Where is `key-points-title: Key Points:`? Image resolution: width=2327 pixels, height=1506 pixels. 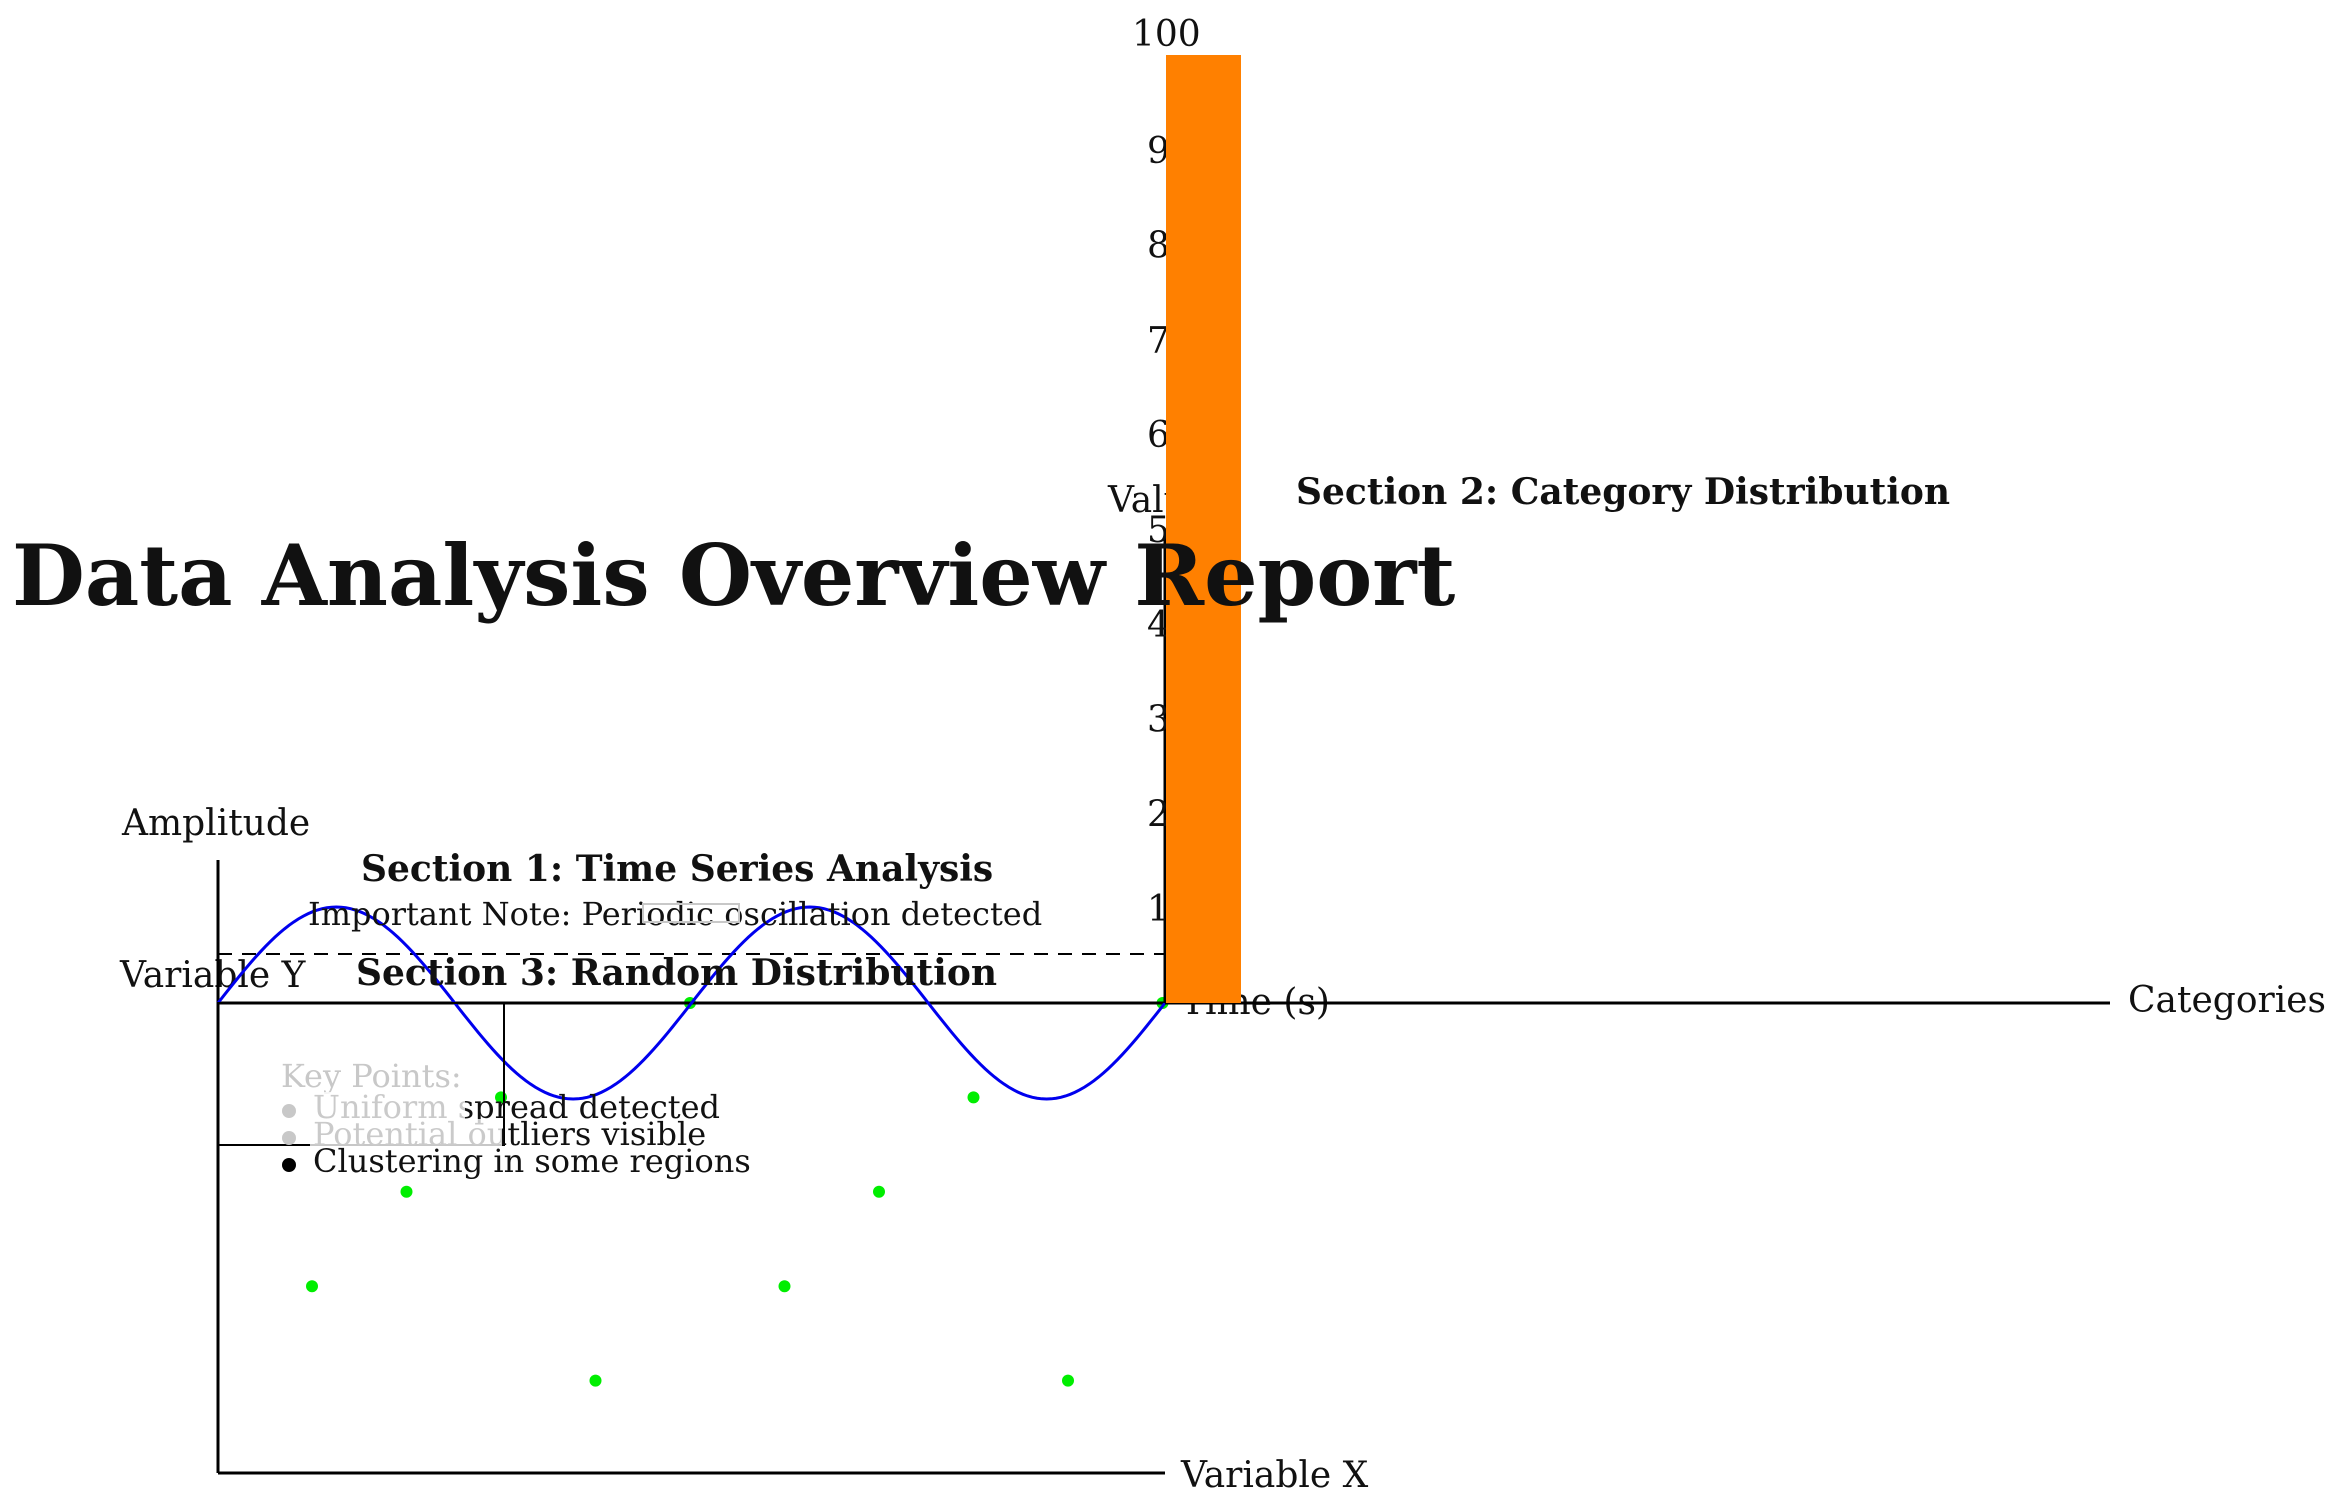
key-points-title: Key Points: is located at coordinates (371, 1076).